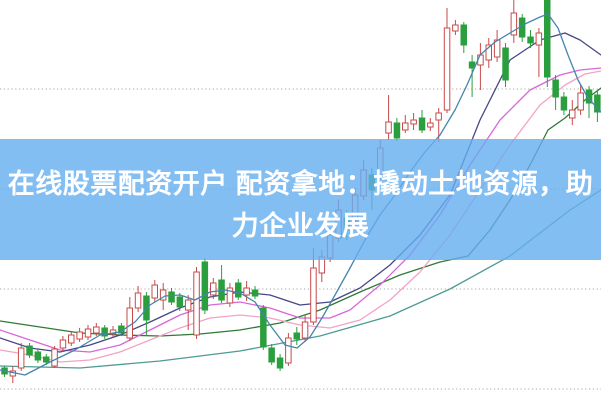  I want to click on headline-line-1: 在线股票配资开户 配资拿地：撬动土地资源，助, so click(300, 183).